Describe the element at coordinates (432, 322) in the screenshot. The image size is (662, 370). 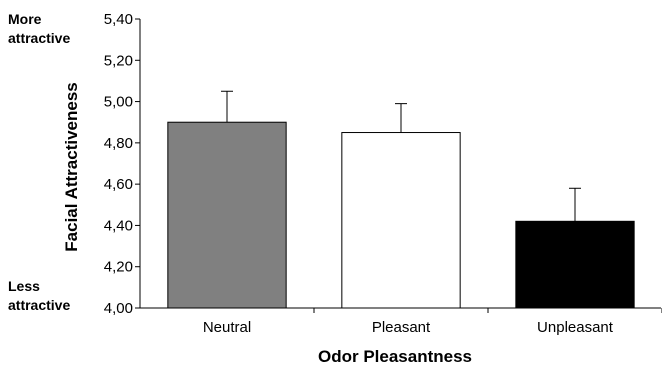
I see `x-axis-categories: Neutral Pleasant Unpleasant` at that location.